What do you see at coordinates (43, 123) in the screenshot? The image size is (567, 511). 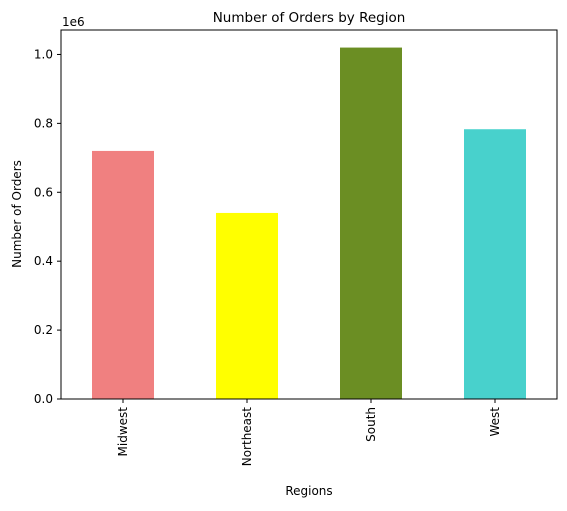 I see `y-tick-label: 0.8` at bounding box center [43, 123].